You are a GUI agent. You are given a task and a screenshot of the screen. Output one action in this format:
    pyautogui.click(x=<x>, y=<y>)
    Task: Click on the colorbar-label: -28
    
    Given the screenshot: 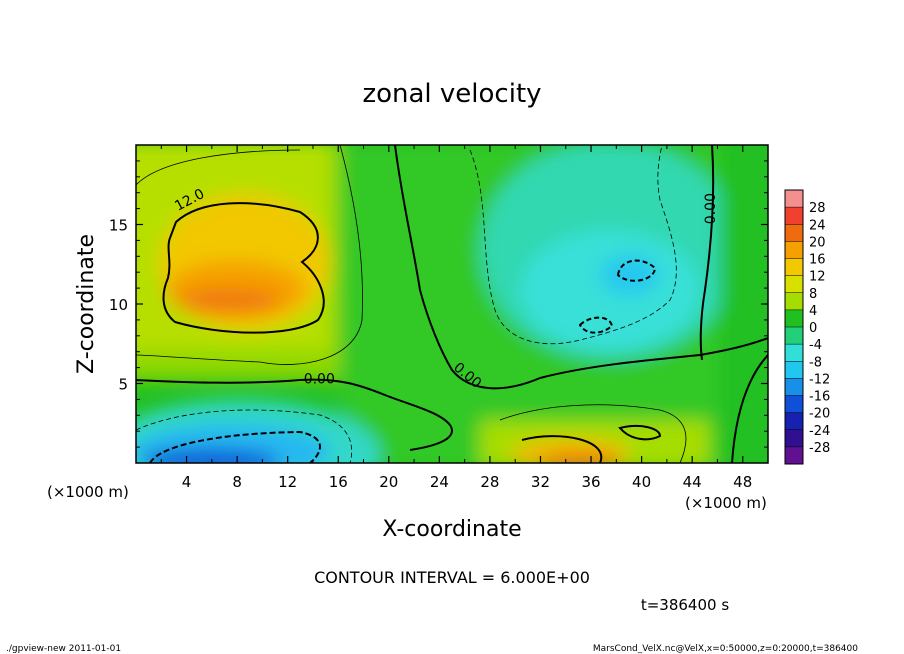 What is the action you would take?
    pyautogui.click(x=819, y=448)
    